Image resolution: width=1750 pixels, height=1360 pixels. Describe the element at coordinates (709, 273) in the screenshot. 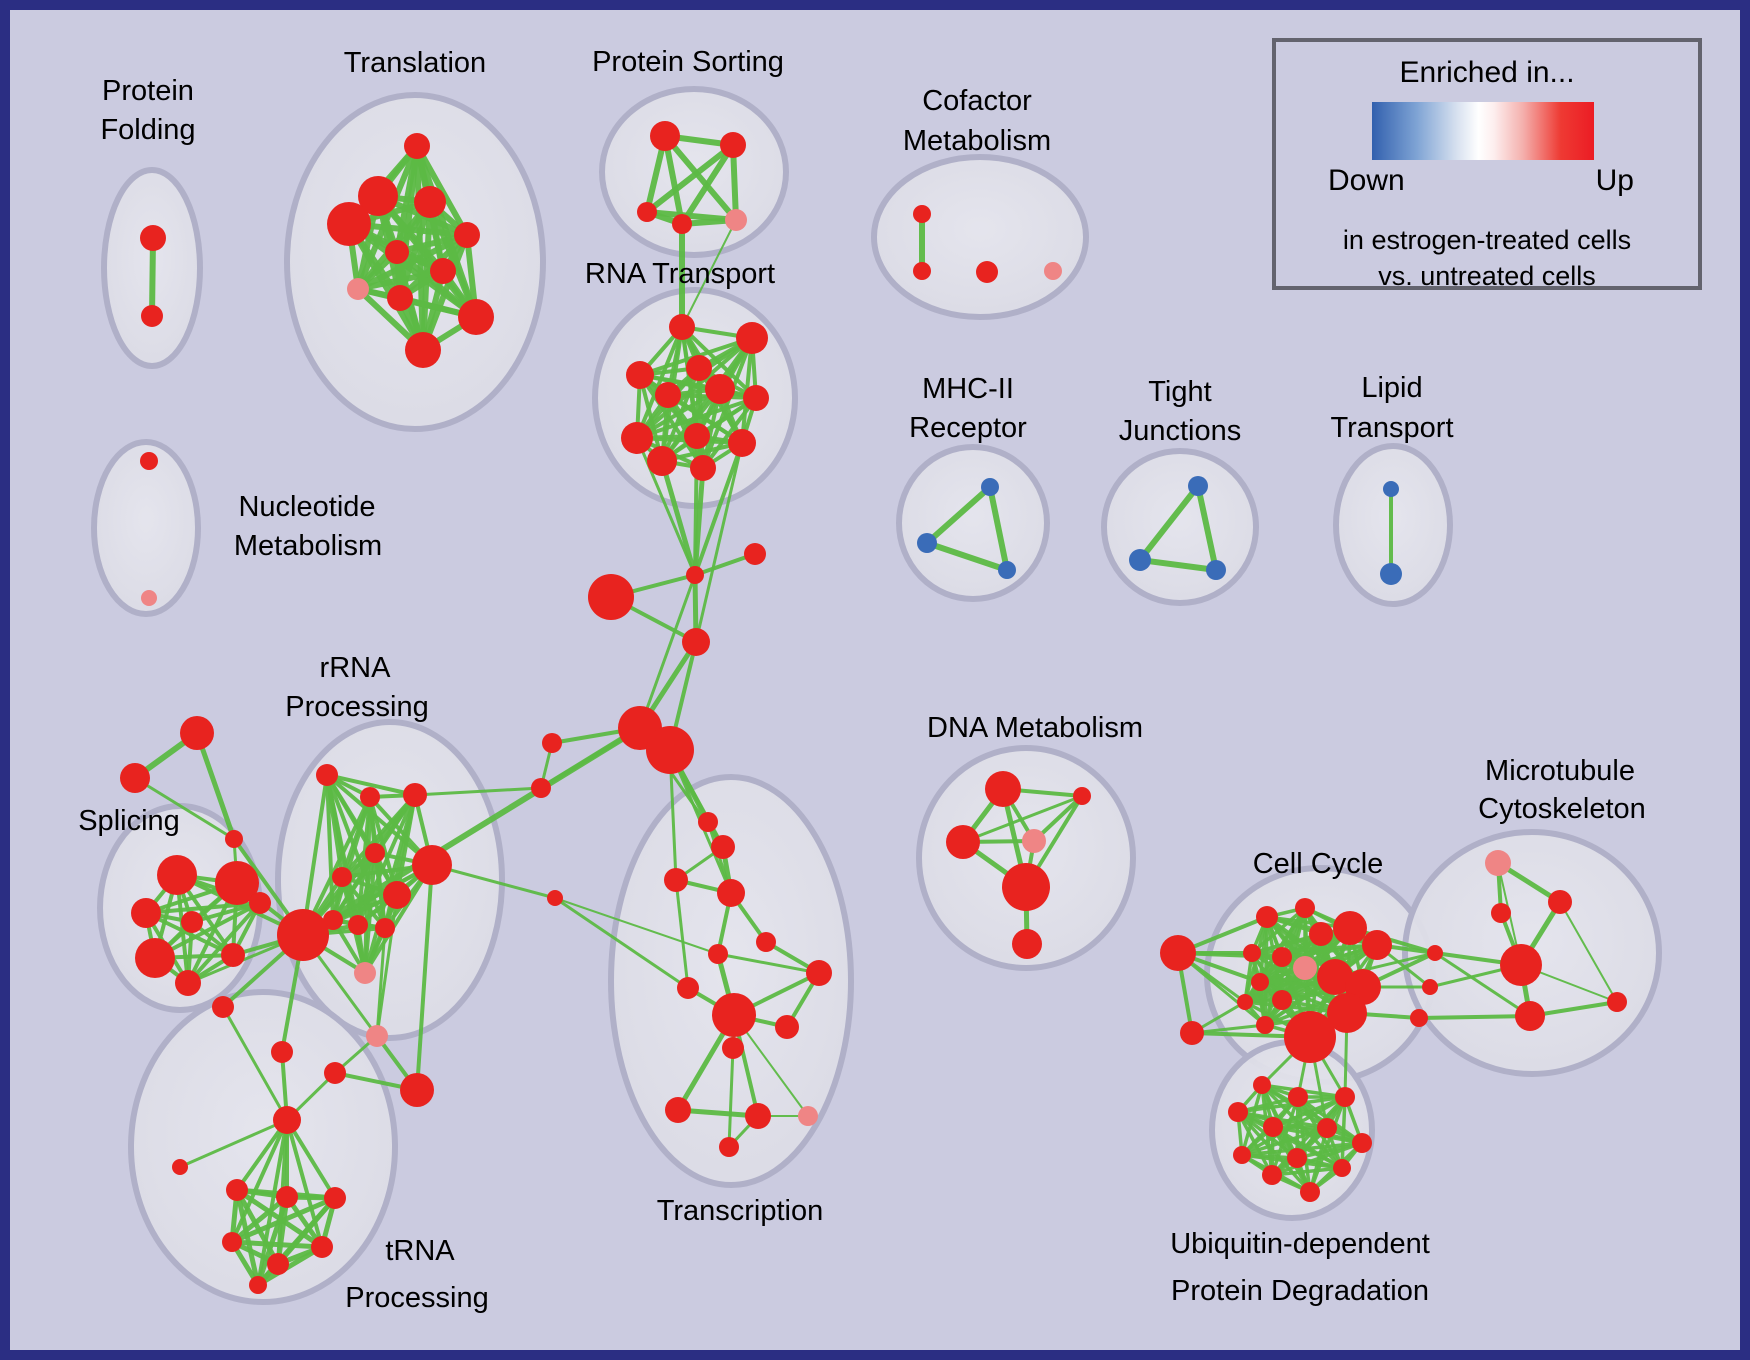

I see `edge-link-protein_sorting-rna_transport` at that location.